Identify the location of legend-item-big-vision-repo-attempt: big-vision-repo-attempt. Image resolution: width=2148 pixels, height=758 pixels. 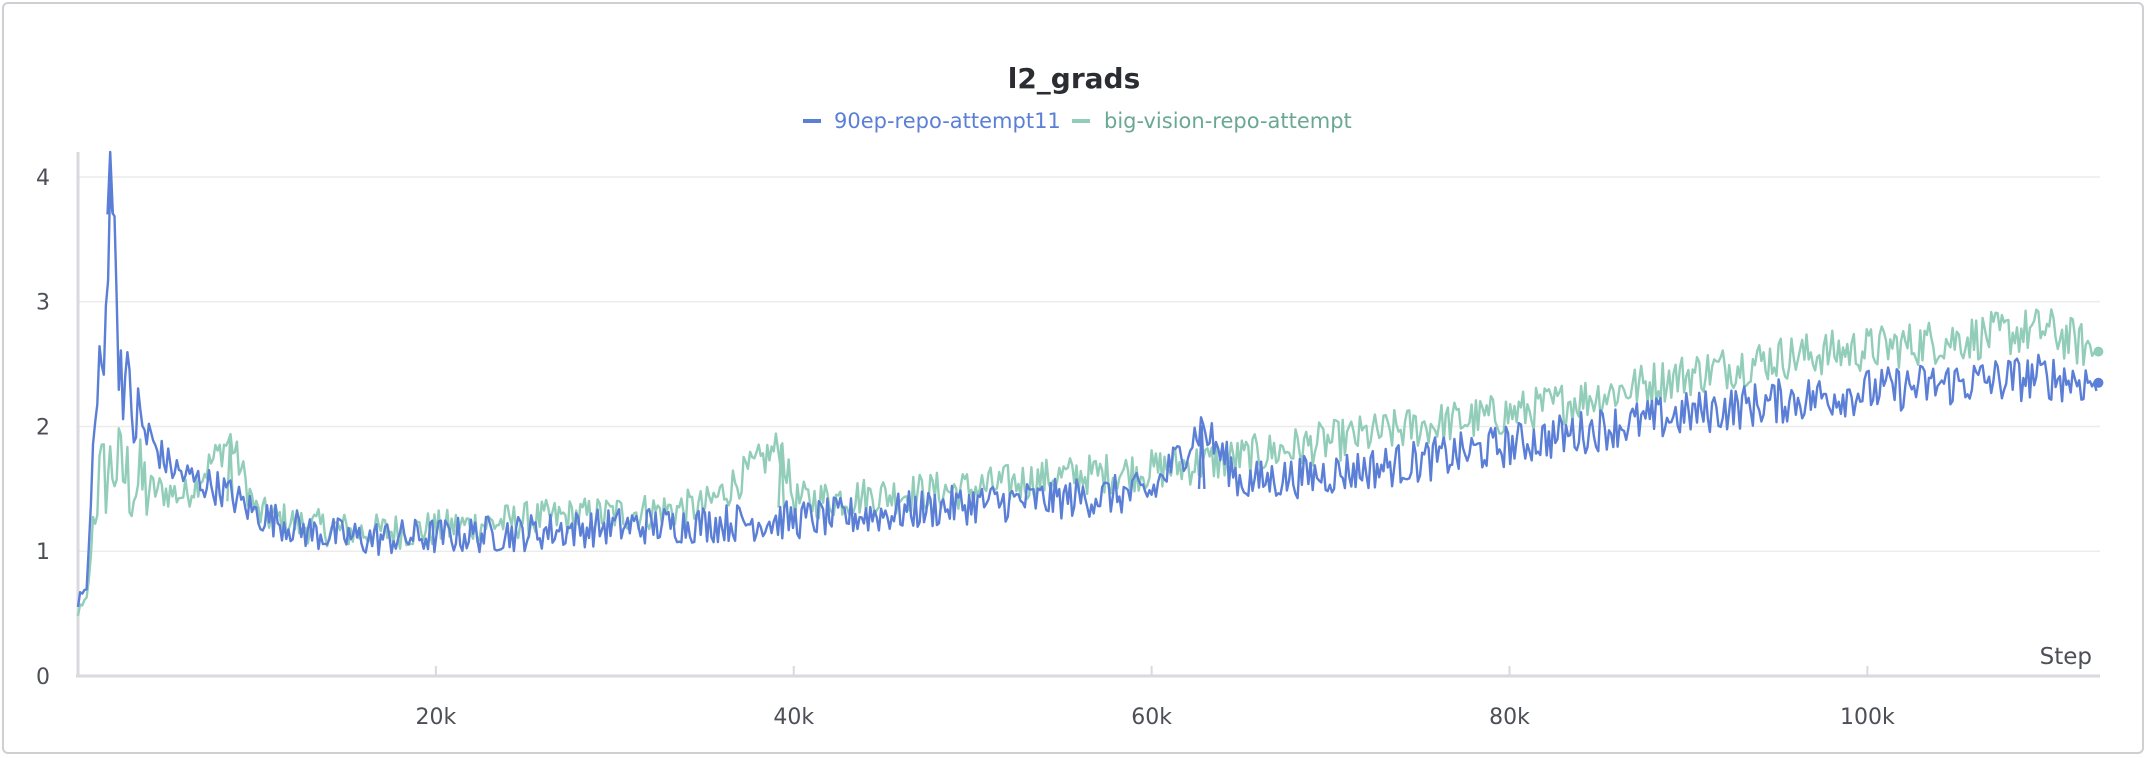
(1212, 121).